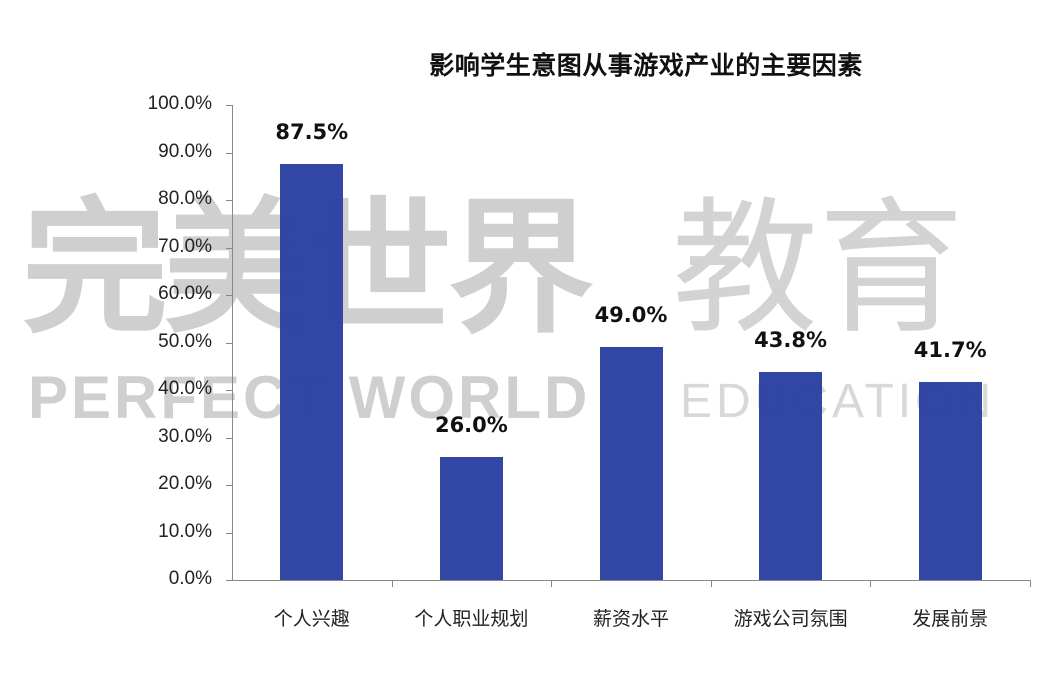  I want to click on watermark-cn-sub: 教育, so click(818, 269).